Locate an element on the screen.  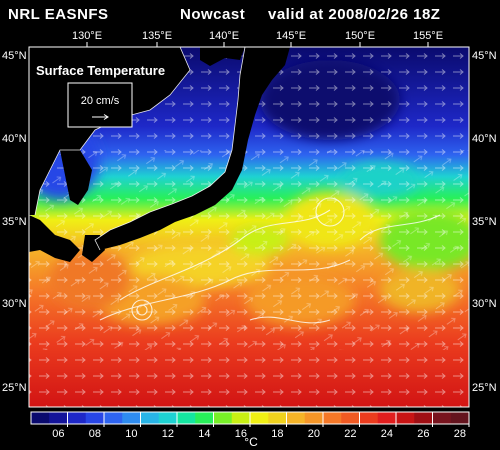
colorbar-tick-label: 28 is located at coordinates (460, 434).